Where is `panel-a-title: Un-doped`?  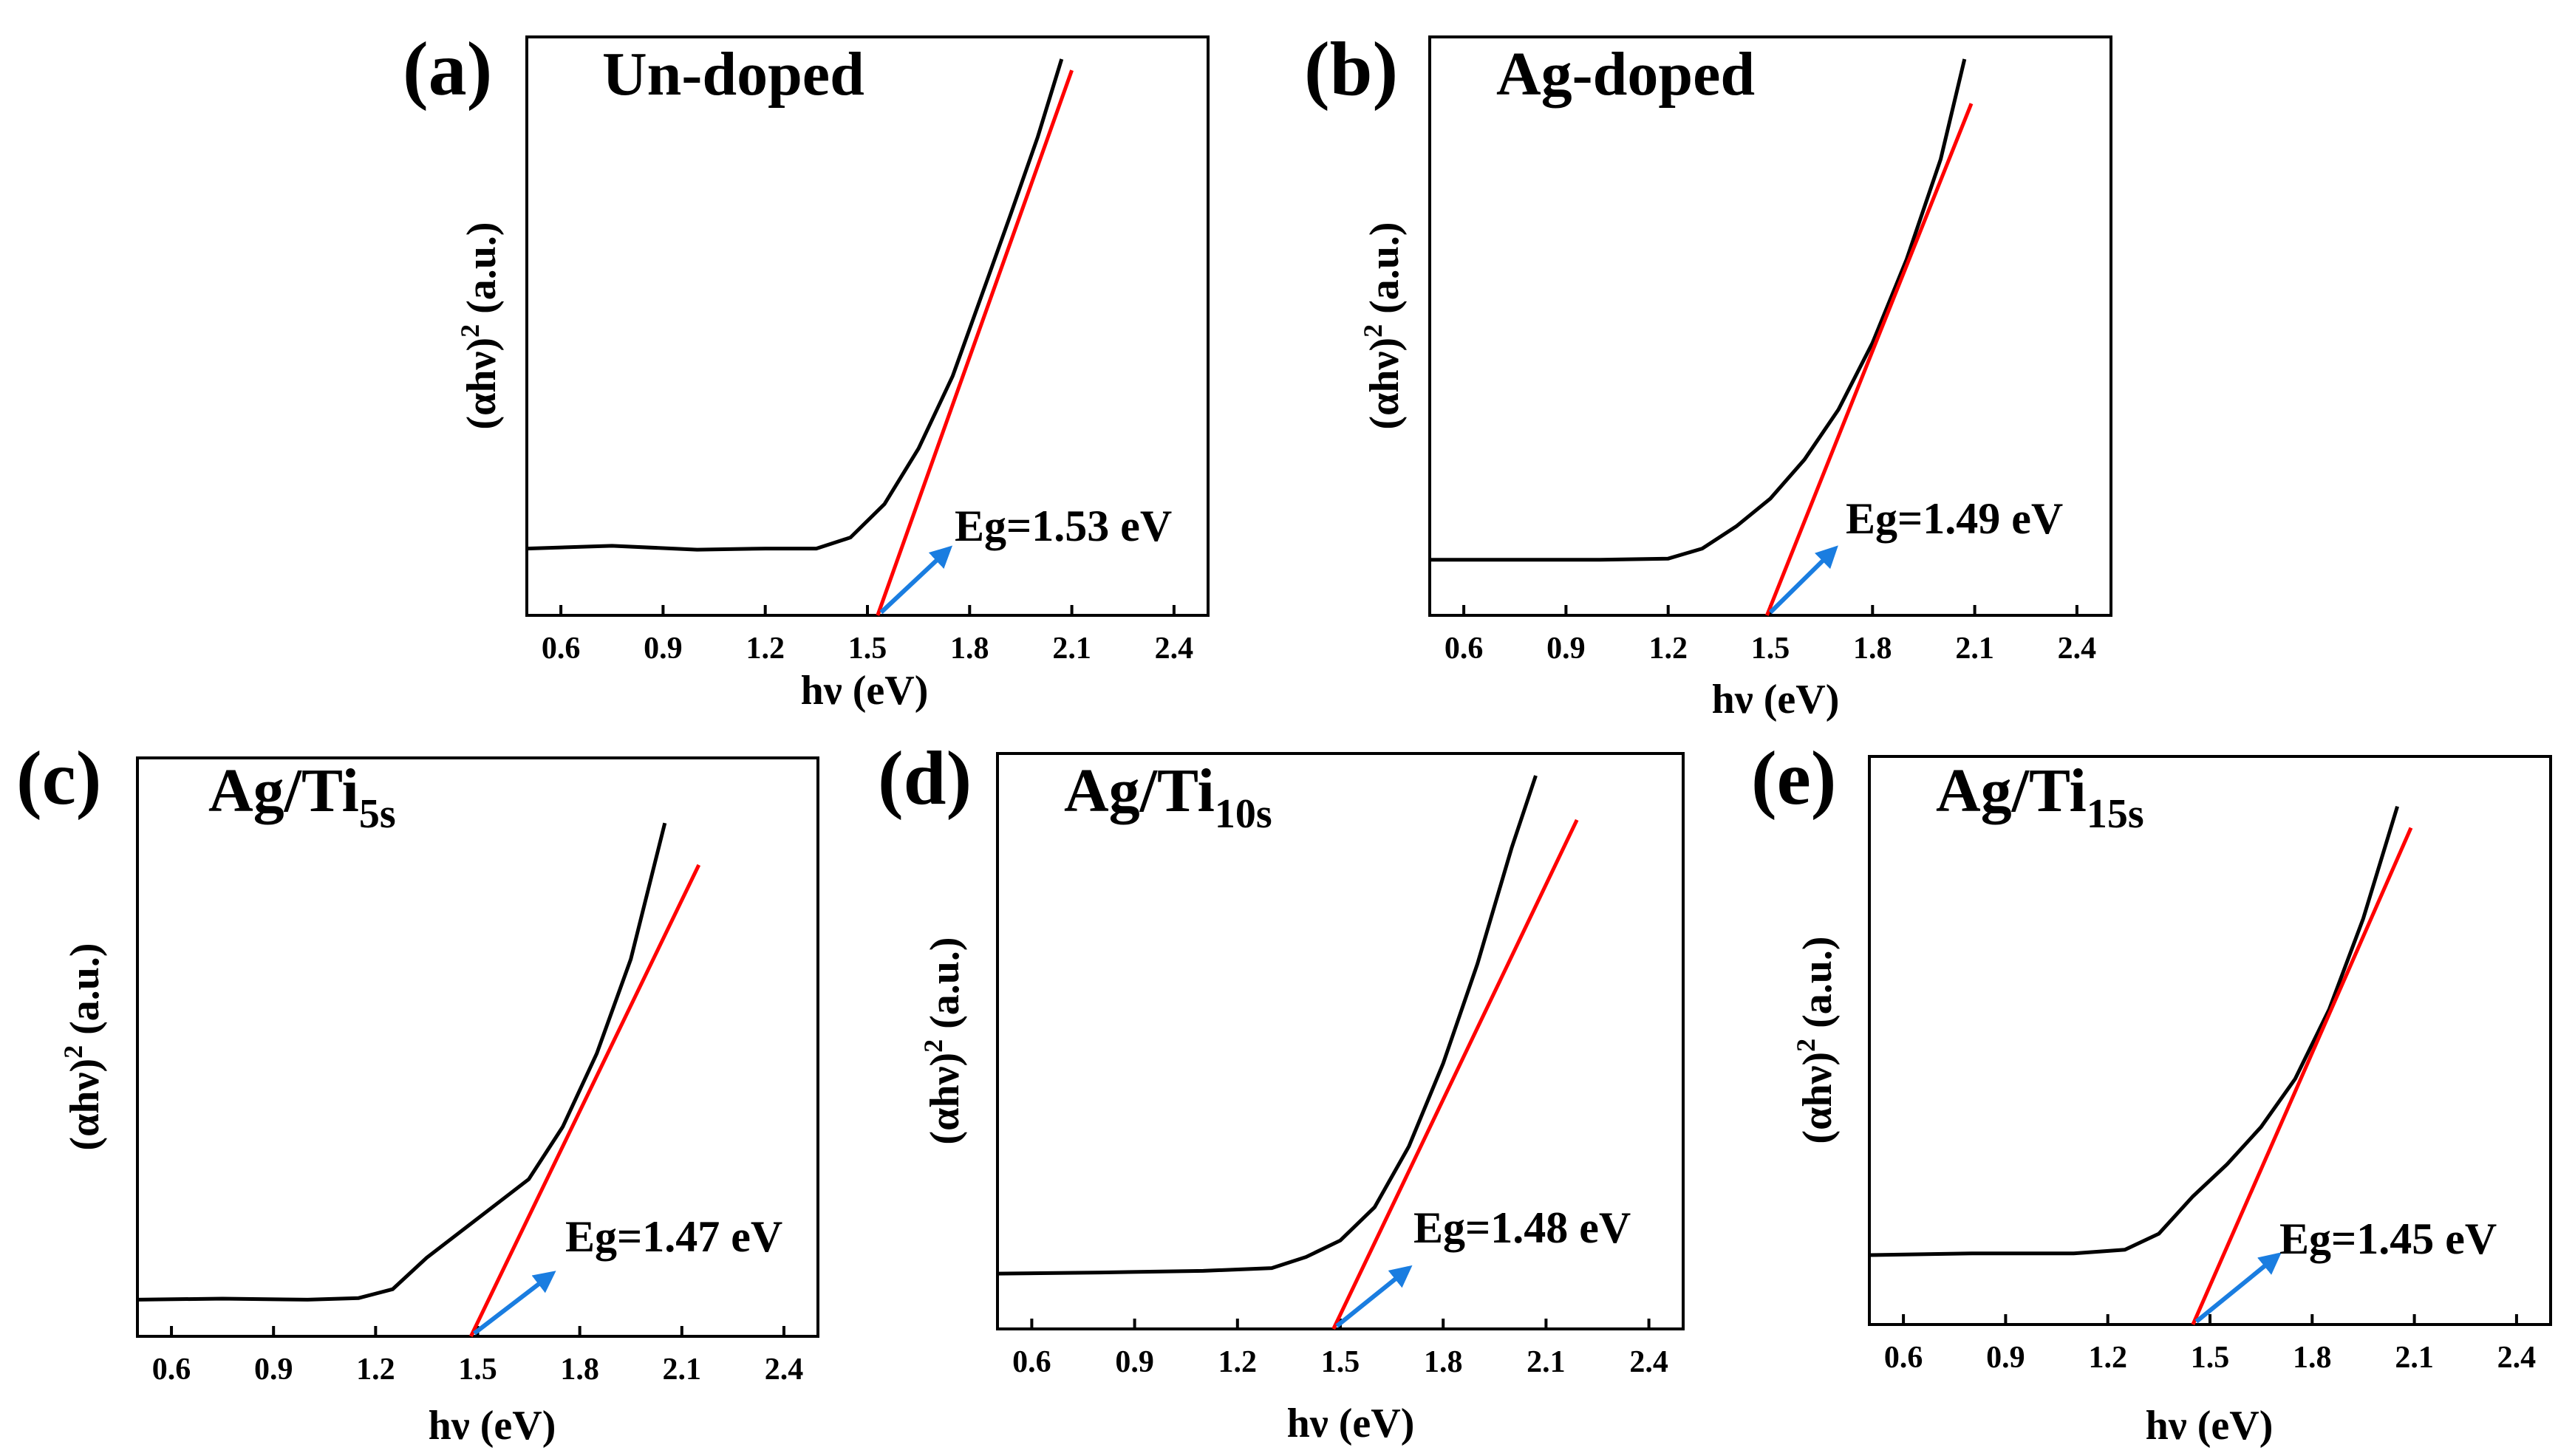 panel-a-title: Un-doped is located at coordinates (733, 74).